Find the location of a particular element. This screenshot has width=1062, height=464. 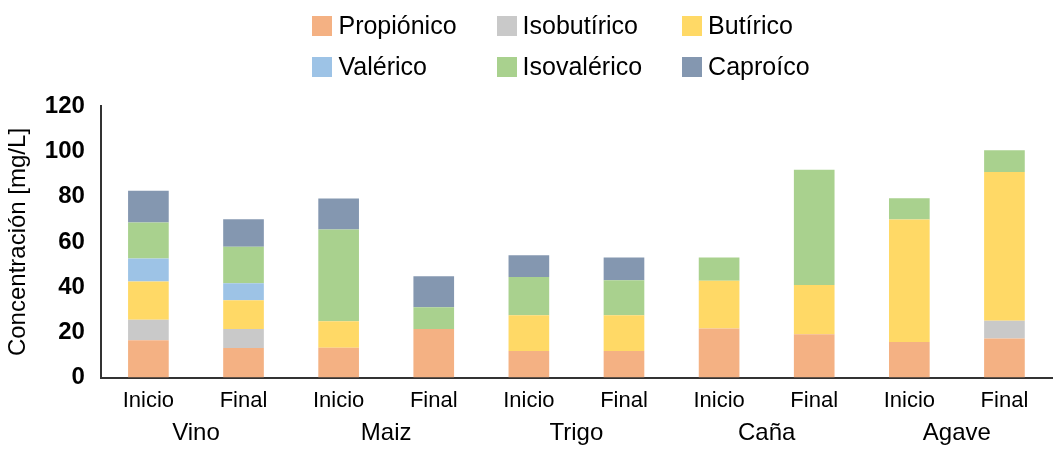

y-tick-label: 40 is located at coordinates (71, 285).